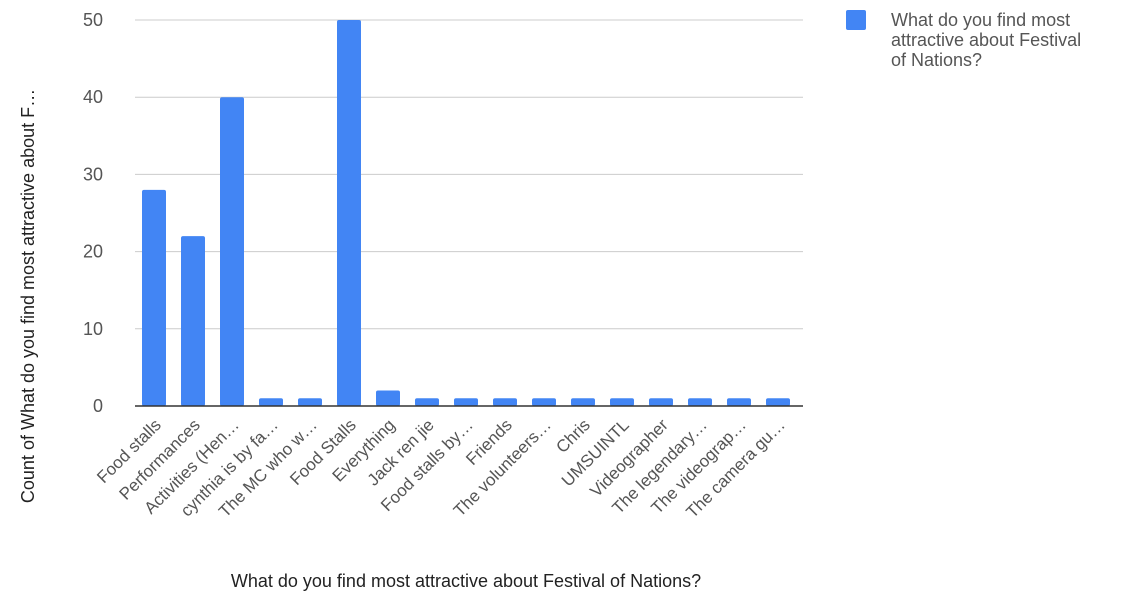  I want to click on legend-label-line-1: What do you find most, so click(980, 20).